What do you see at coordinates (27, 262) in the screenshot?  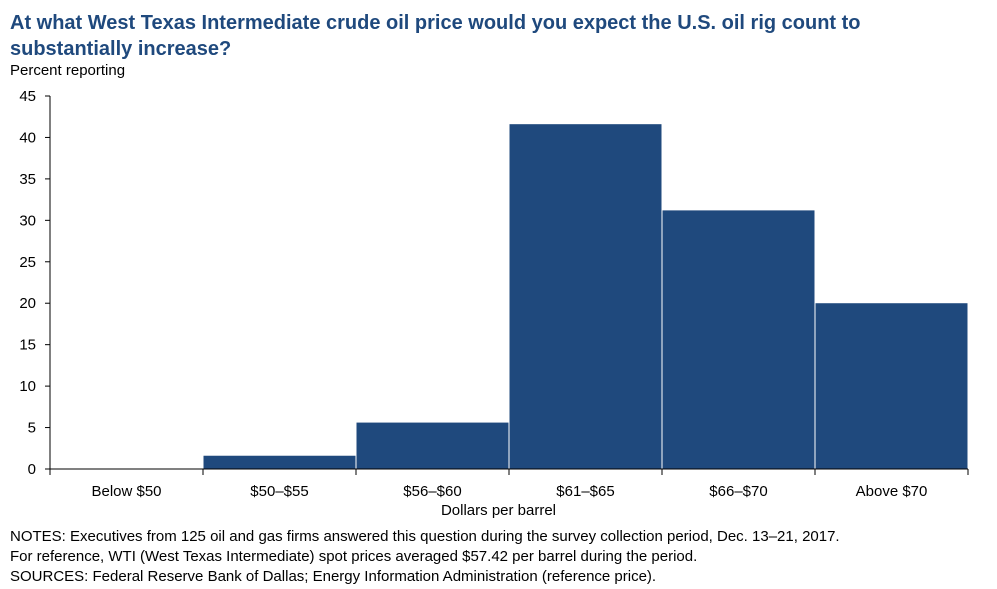 I see `y-tick-label: 25` at bounding box center [27, 262].